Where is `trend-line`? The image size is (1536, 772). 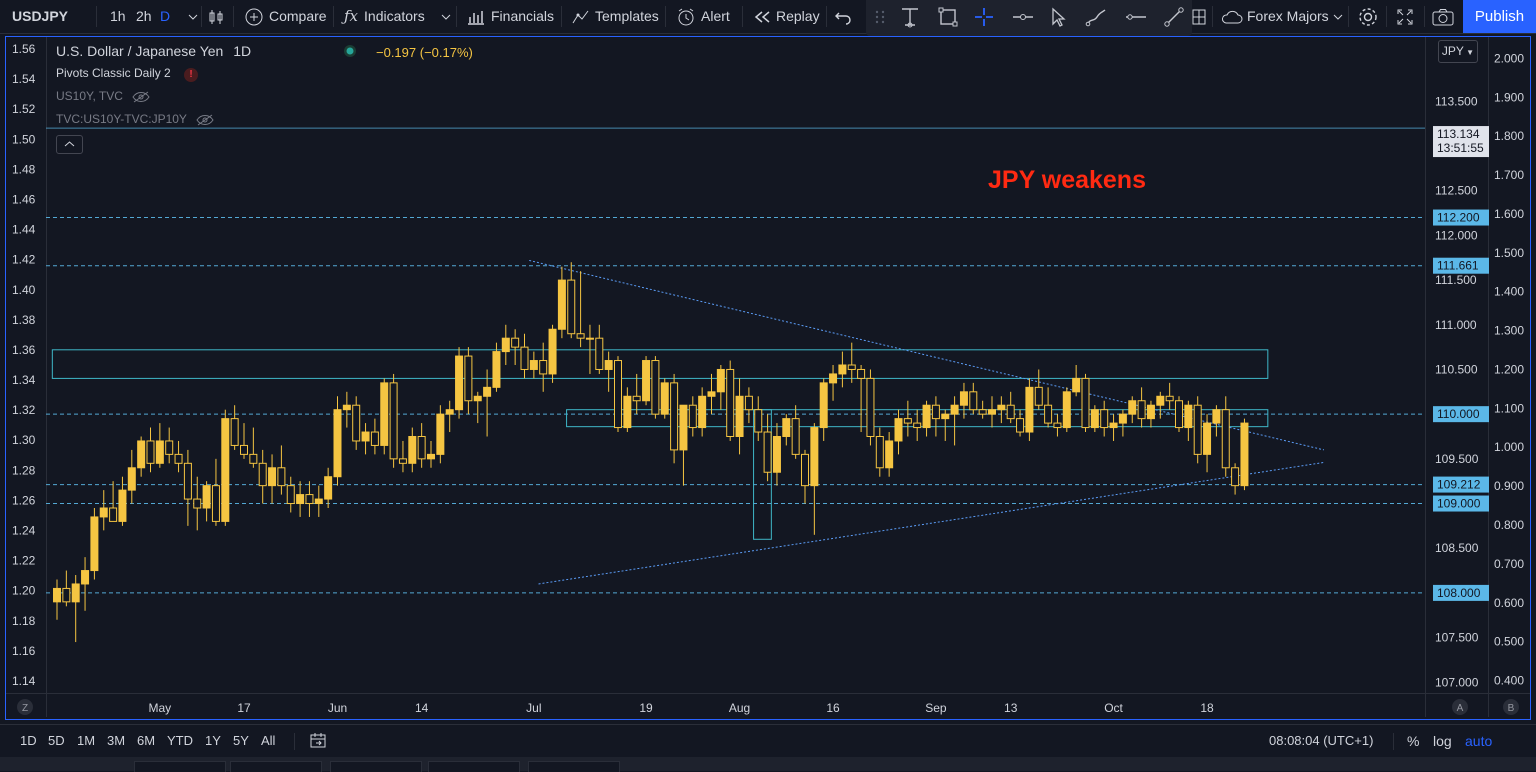 trend-line is located at coordinates (931, 523).